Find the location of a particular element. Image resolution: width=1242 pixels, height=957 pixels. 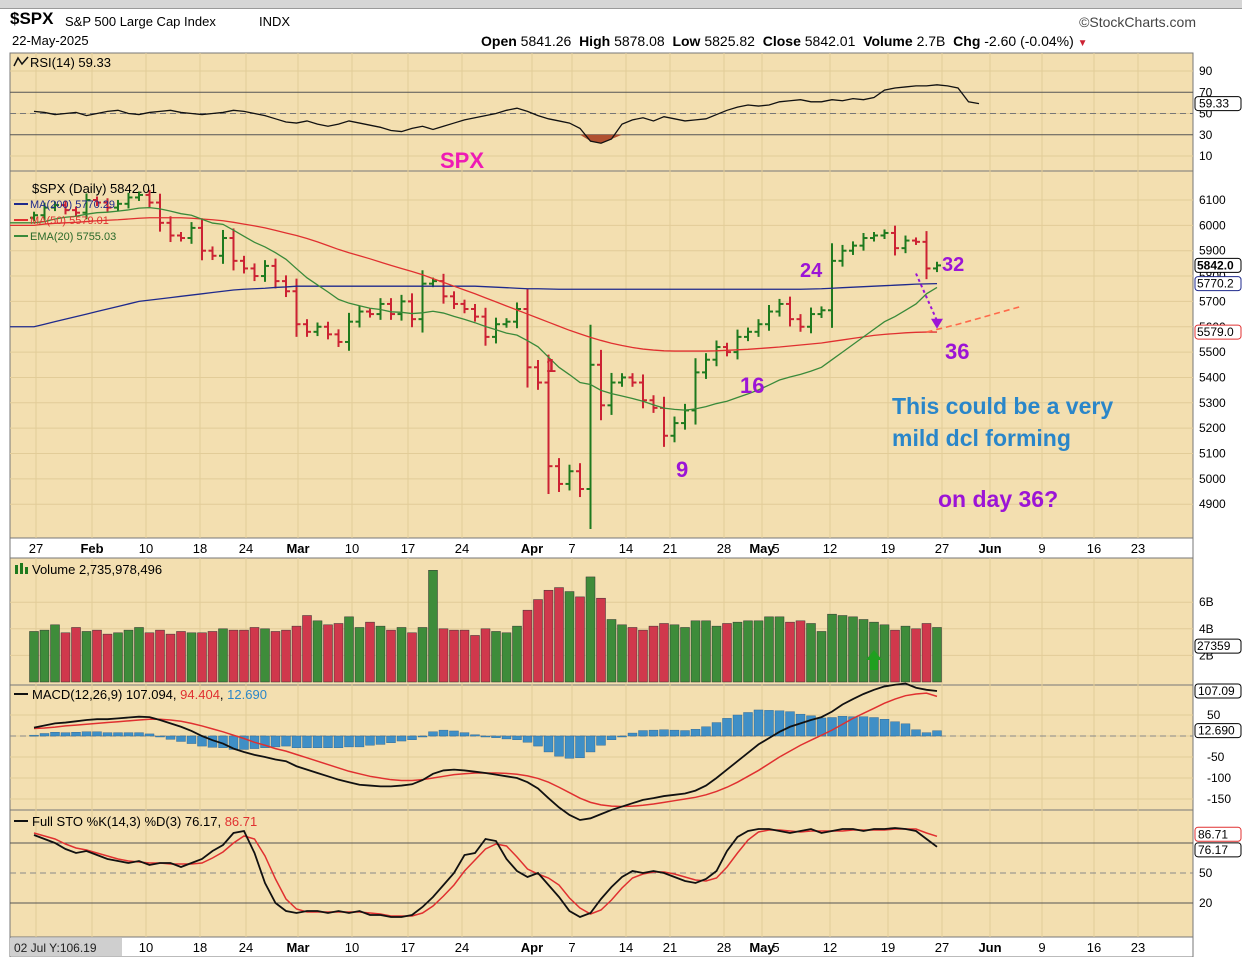

rsi-y-label: 10 is located at coordinates (1206, 156).